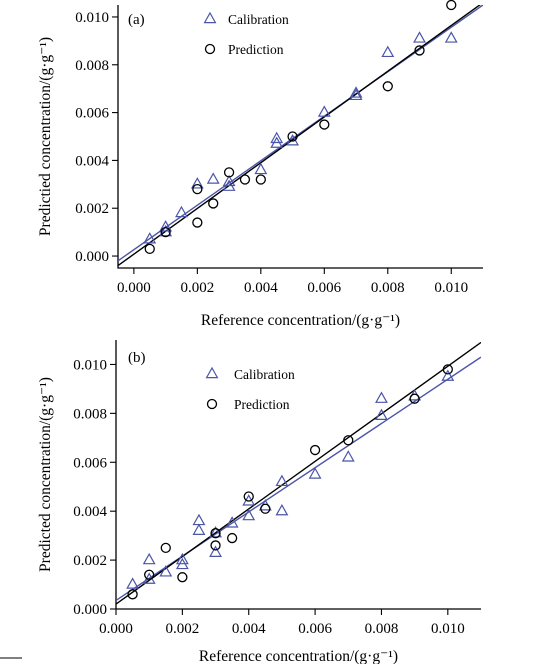  What do you see at coordinates (451, 288) in the screenshot?
I see `x-tick-label: 0.010` at bounding box center [451, 288].